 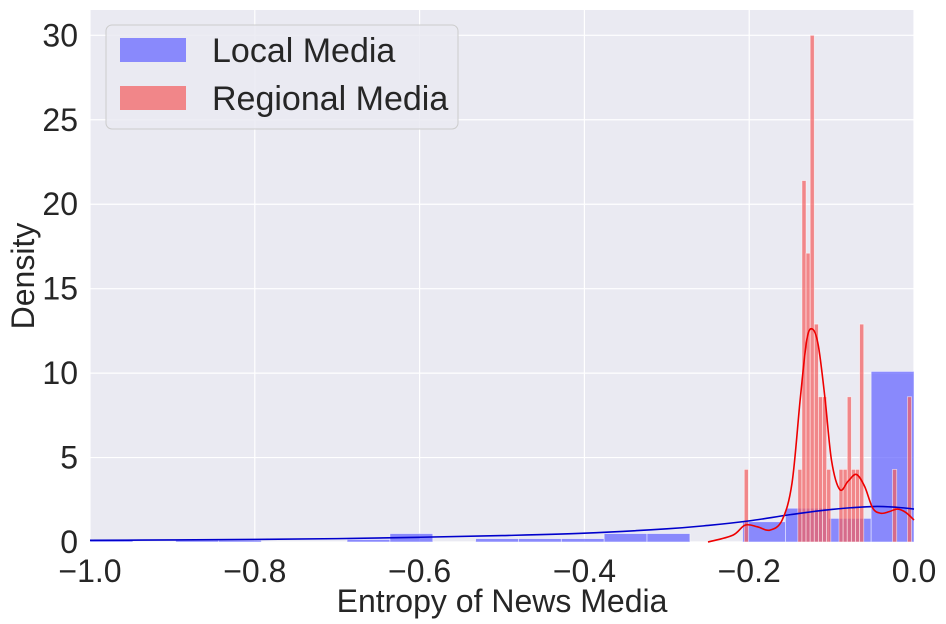 I want to click on y-tick-label: 15, so click(x=60, y=289).